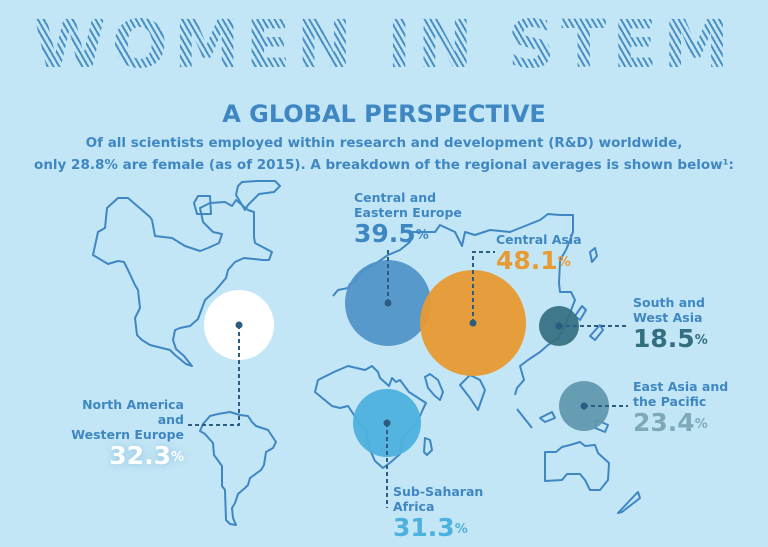 Image resolution: width=768 pixels, height=547 pixels. Describe the element at coordinates (384, 114) in the screenshot. I see `infographic-subtitle: A GLOBAL PERSPECTIVE` at that location.